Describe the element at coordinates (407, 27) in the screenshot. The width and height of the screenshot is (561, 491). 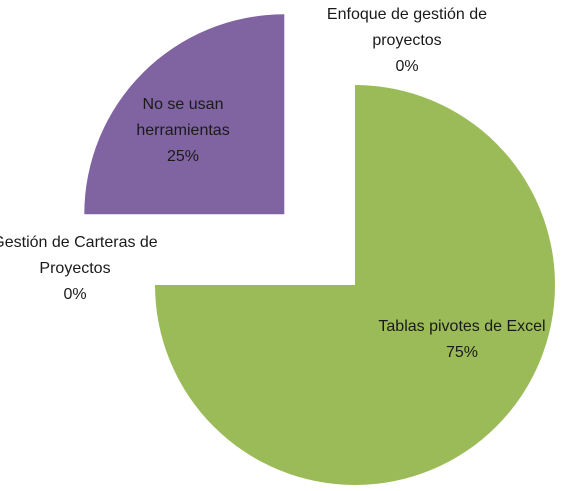
I see `category-label: Enfoque de gestión de proyectos` at that location.